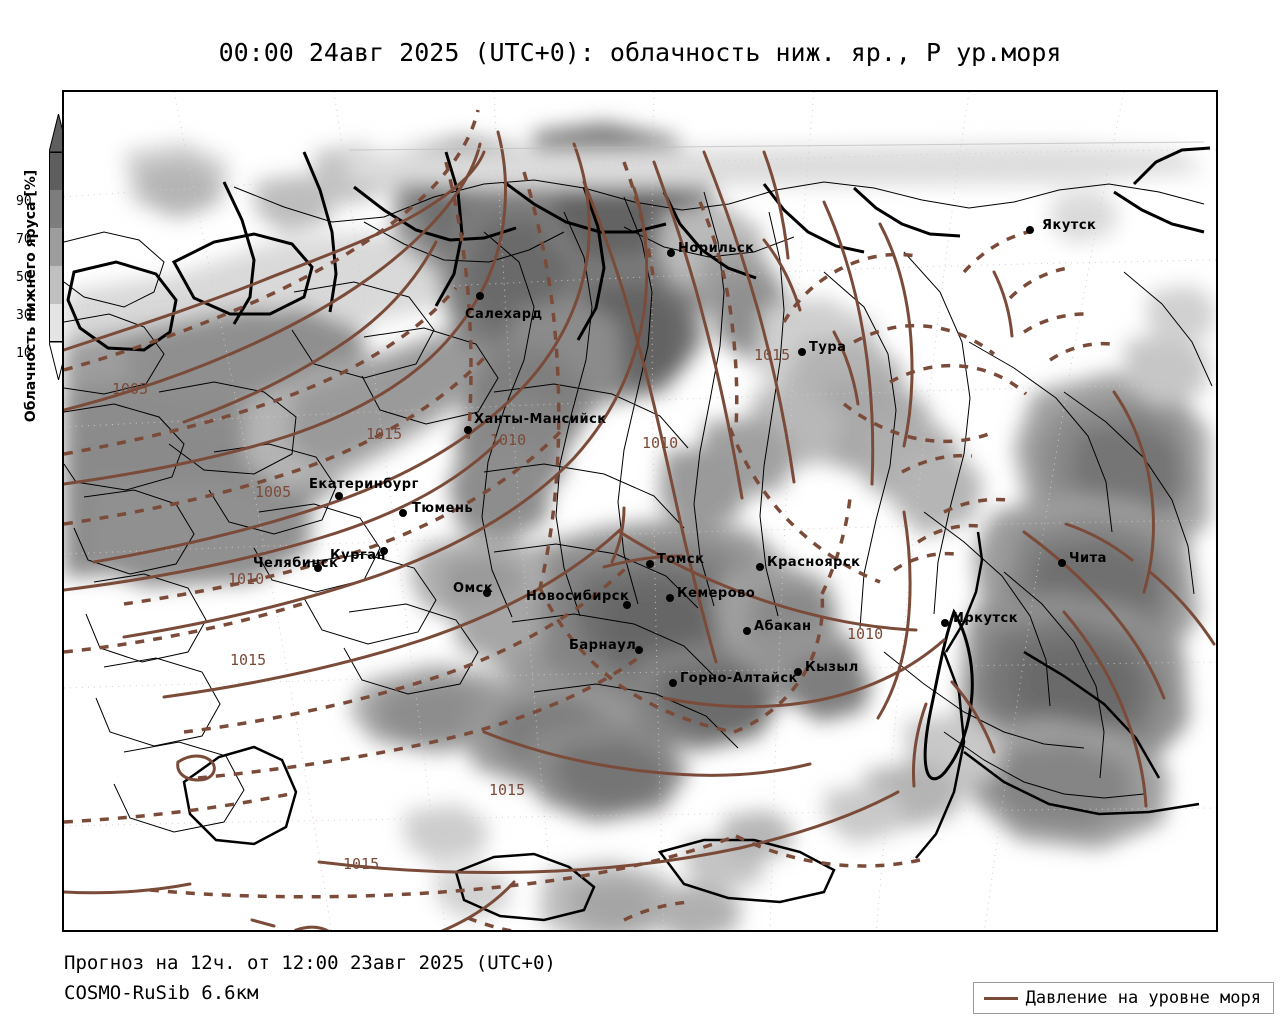  What do you see at coordinates (443, 508) in the screenshot?
I see `city-label-tyumen: Тюмень` at bounding box center [443, 508].